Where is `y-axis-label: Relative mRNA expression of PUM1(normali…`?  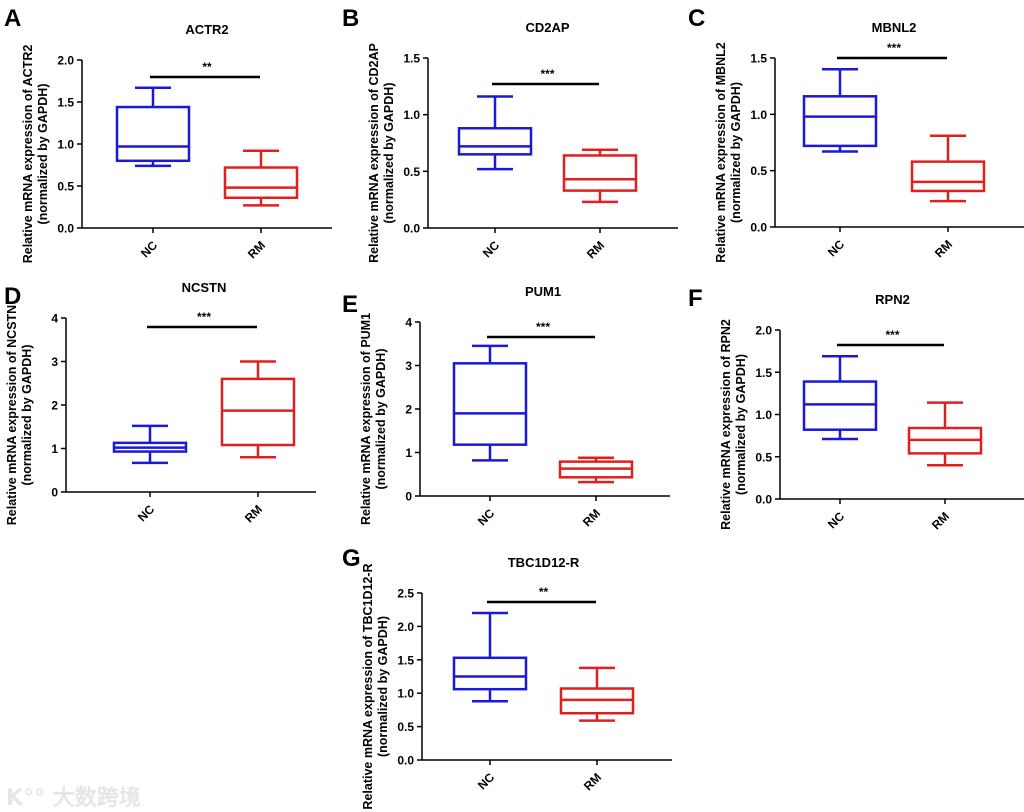 y-axis-label: Relative mRNA expression of PUM1(normali… is located at coordinates (373, 419).